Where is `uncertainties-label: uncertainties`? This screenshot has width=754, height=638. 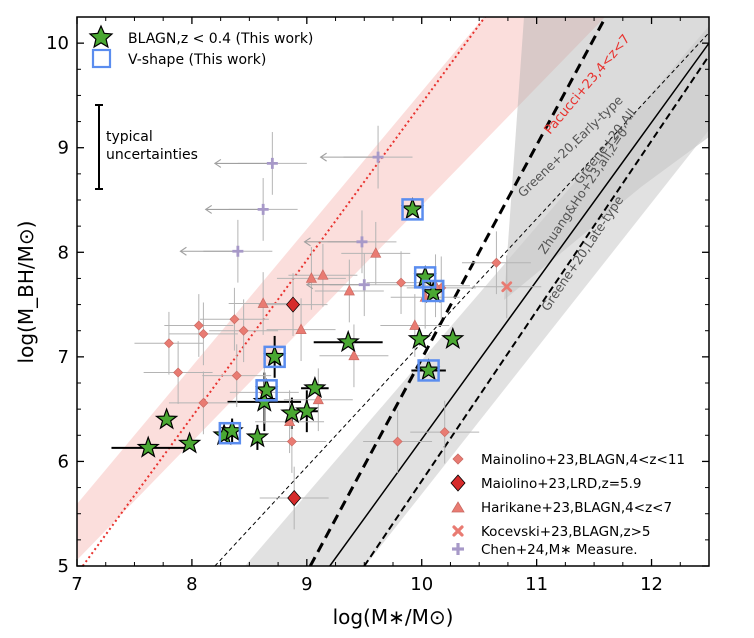
uncertainties-label: uncertainties is located at coordinates (152, 155).